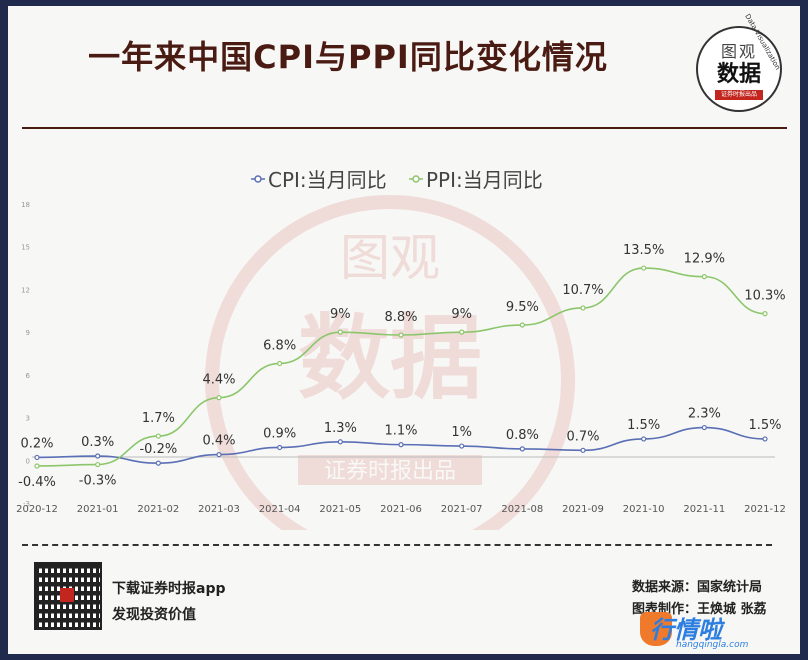  I want to click on brand-mark-icon, so click(656, 629).